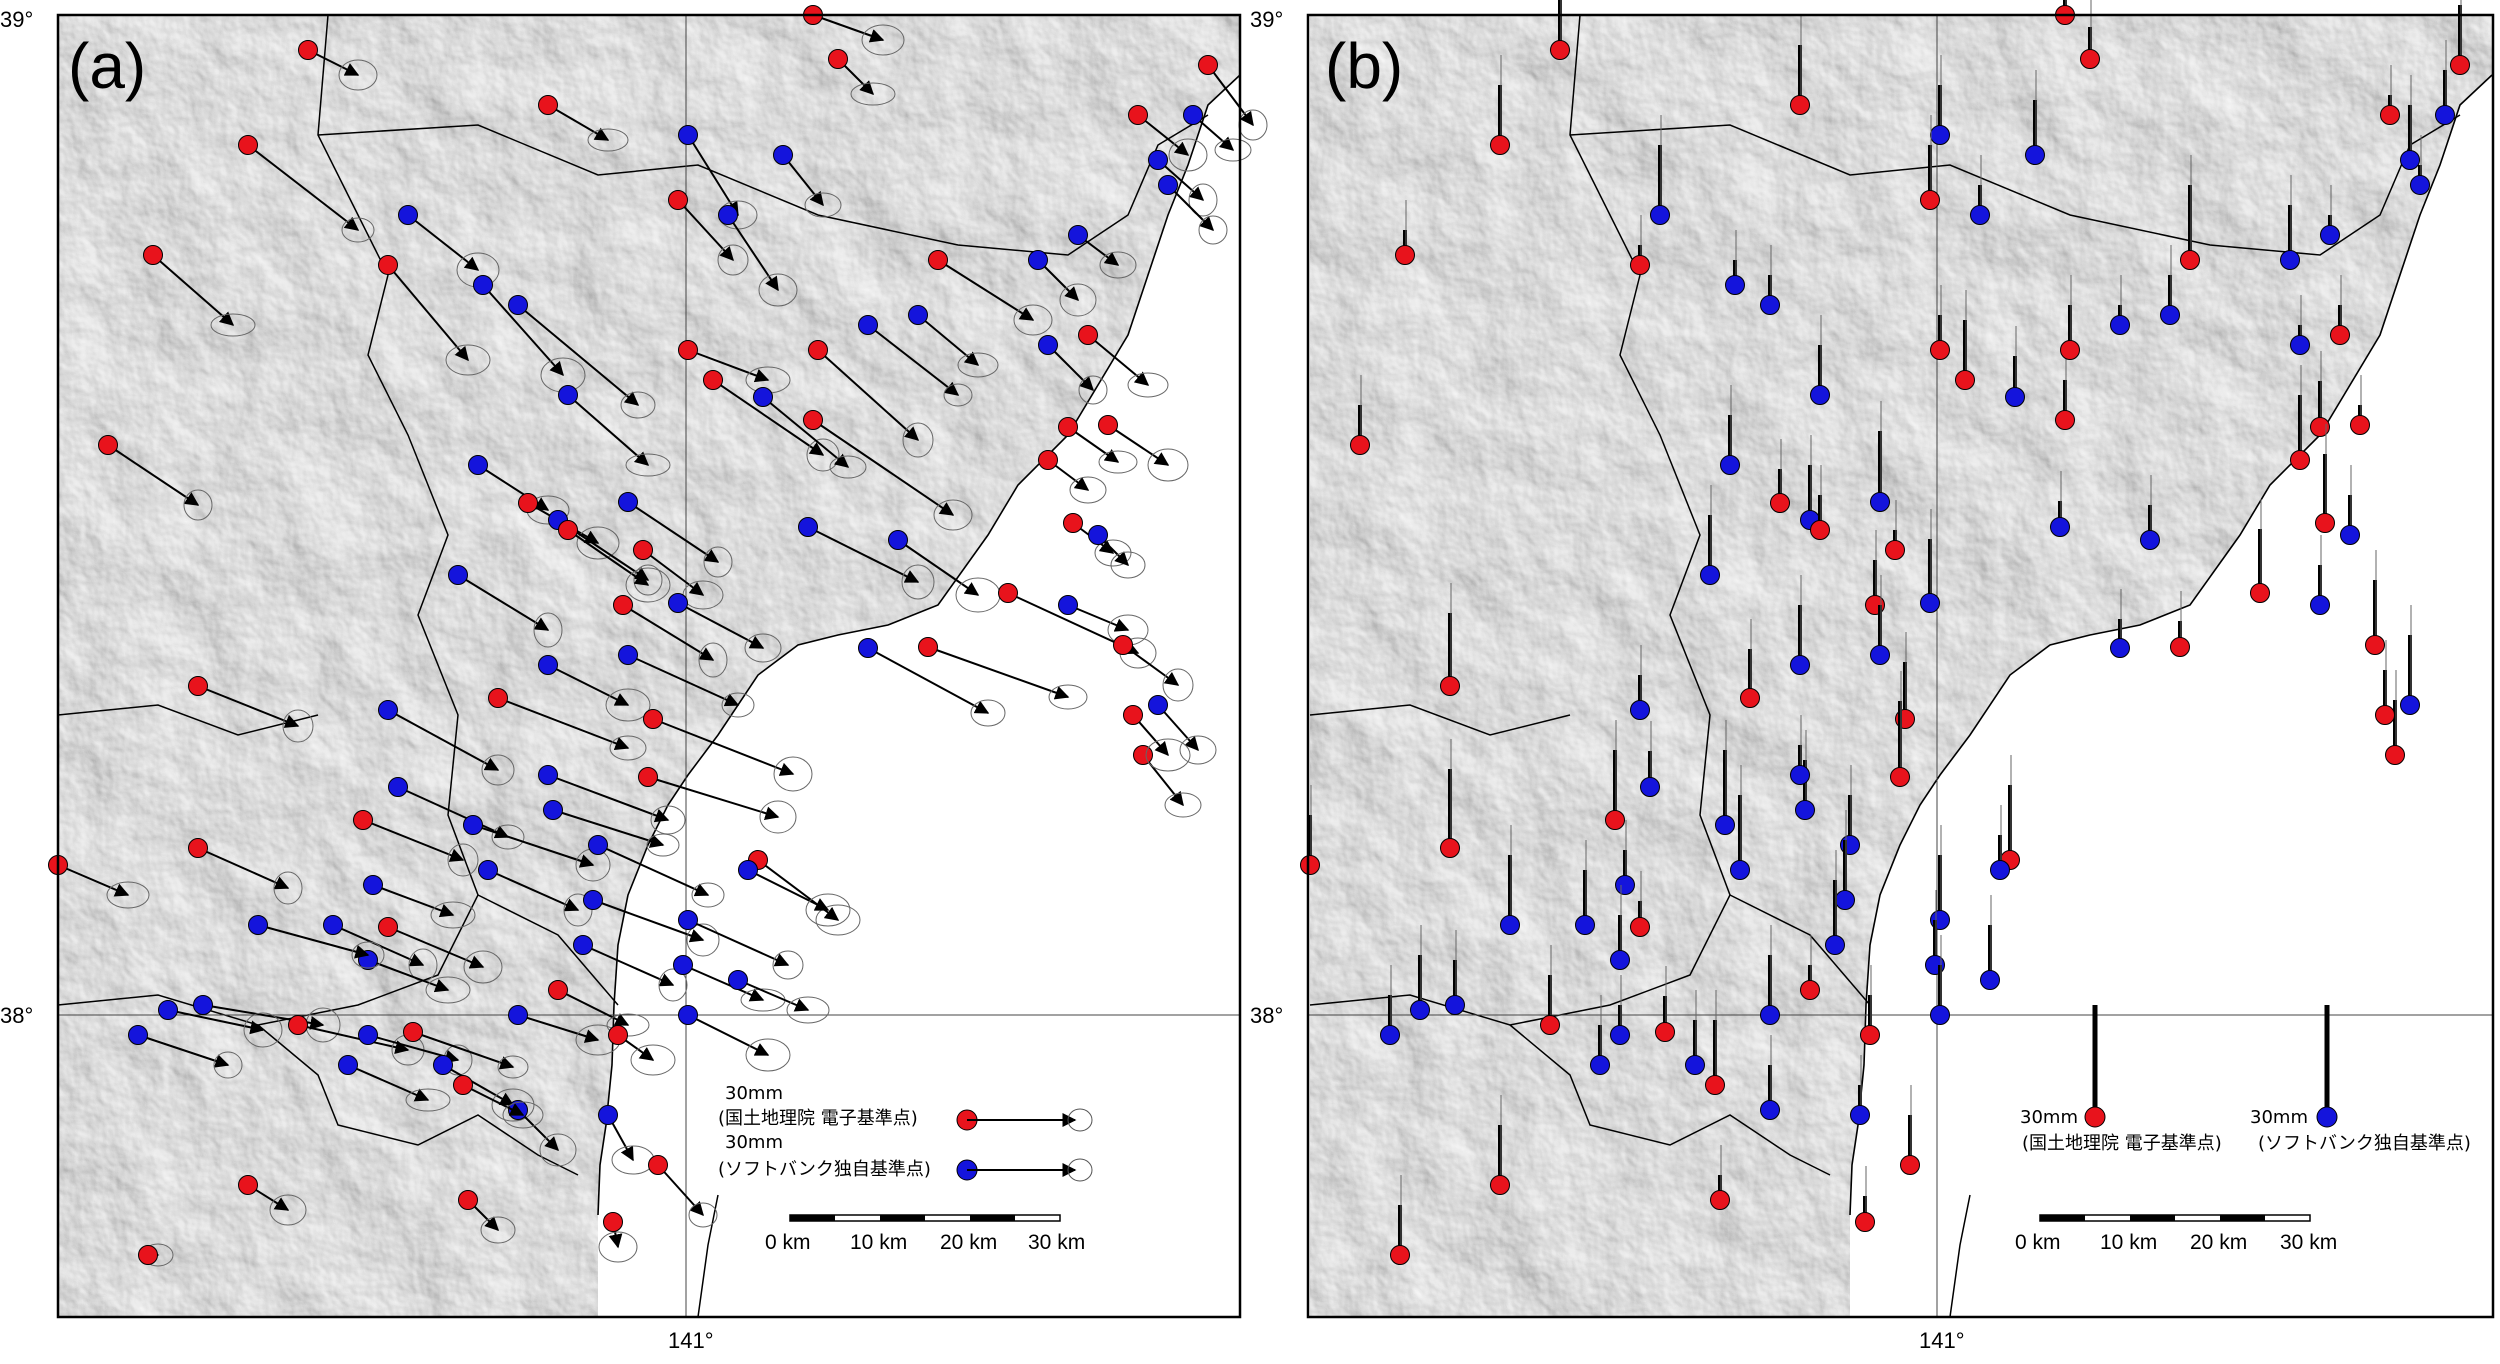 The height and width of the screenshot is (1364, 2500). What do you see at coordinates (754, 1093) in the screenshot?
I see `legend-a-scale-gsi: 30mm` at bounding box center [754, 1093].